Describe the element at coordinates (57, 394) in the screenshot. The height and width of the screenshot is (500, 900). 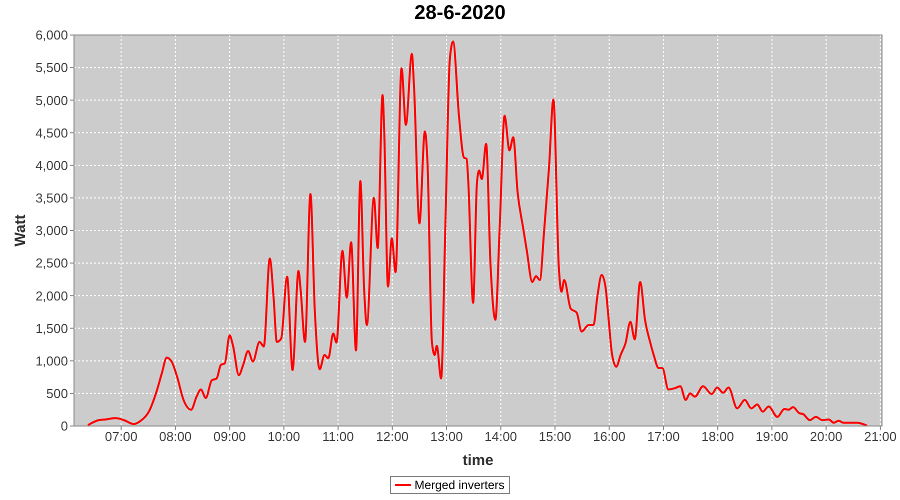
I see `y-tick-label: 500` at that location.